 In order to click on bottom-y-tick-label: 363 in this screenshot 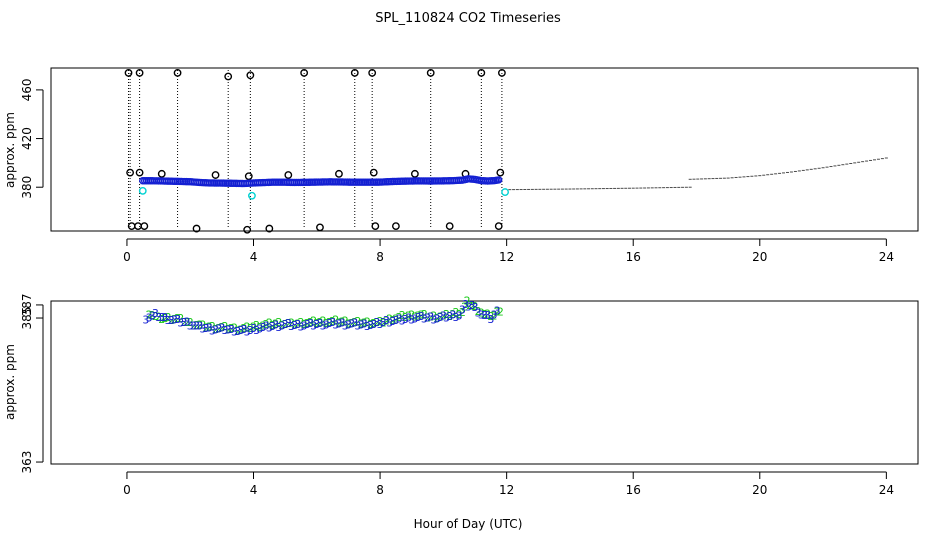, I will do `click(27, 462)`.